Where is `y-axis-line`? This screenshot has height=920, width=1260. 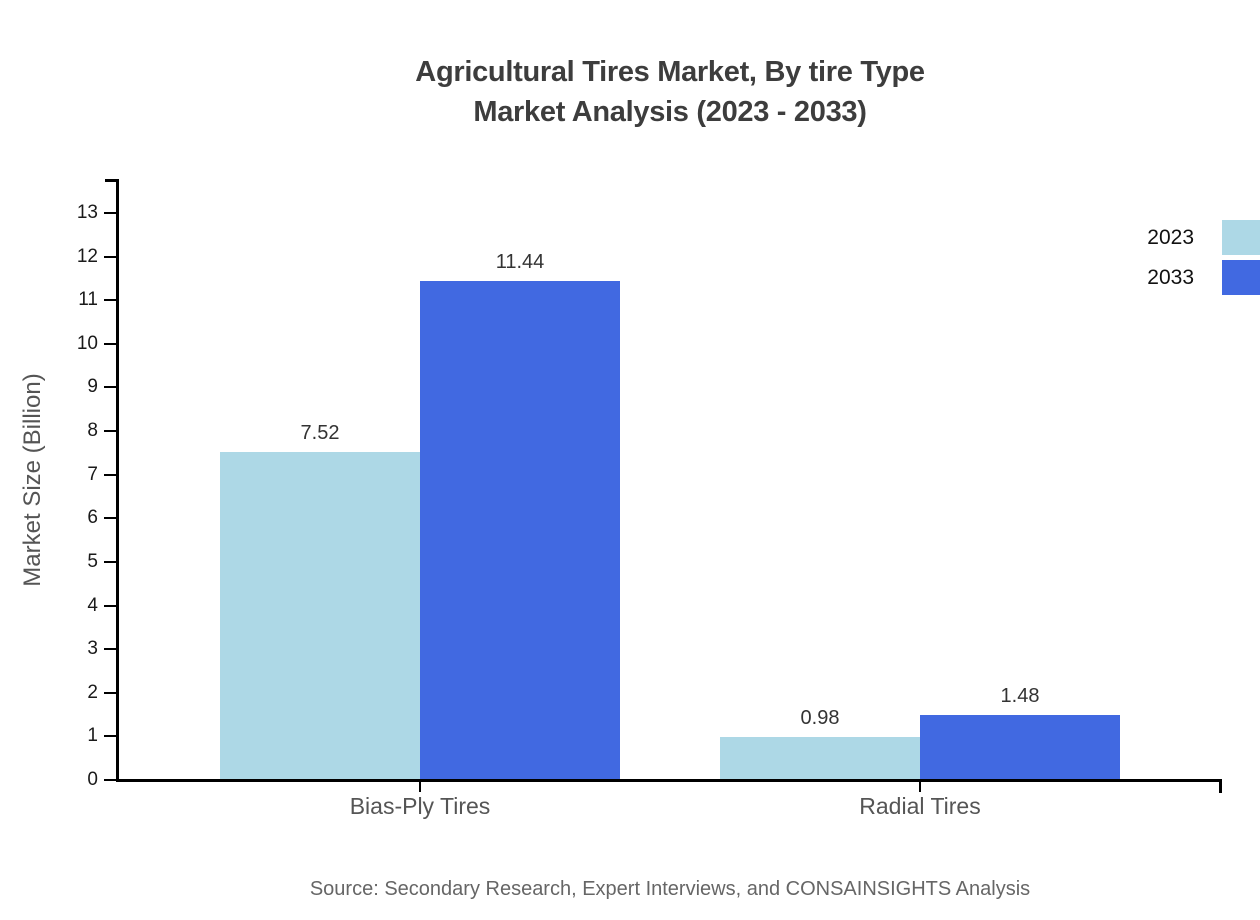 y-axis-line is located at coordinates (117, 481).